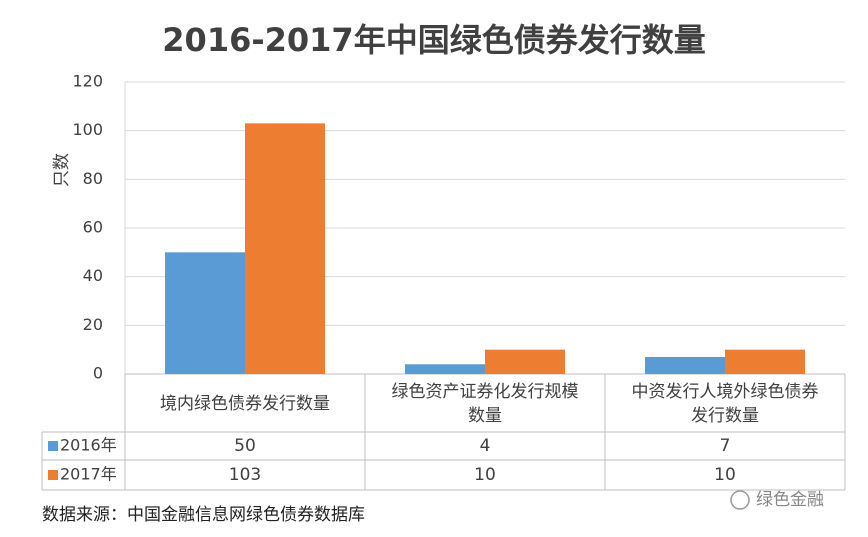 The image size is (868, 537). I want to click on y-tick-label: 100, so click(87, 129).